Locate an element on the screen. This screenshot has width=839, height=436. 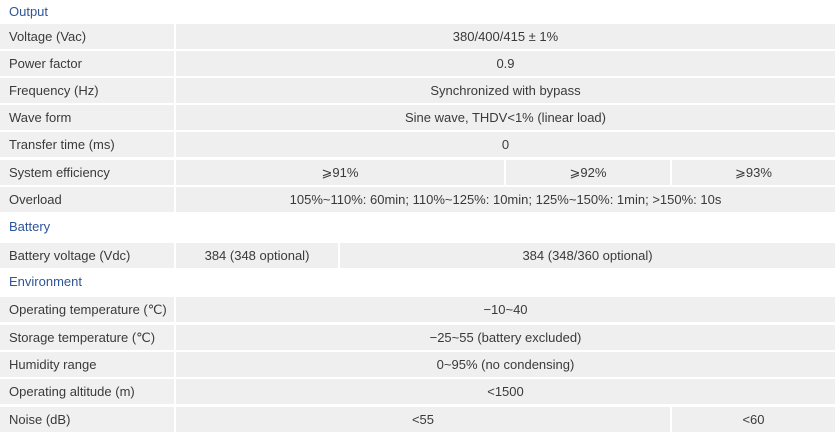
row-label: Storage temperature (℃) is located at coordinates (87, 337).